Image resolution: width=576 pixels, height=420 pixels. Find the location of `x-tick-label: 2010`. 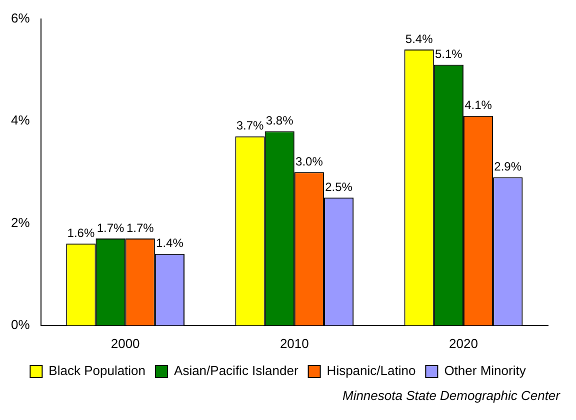

x-tick-label: 2010 is located at coordinates (294, 343).